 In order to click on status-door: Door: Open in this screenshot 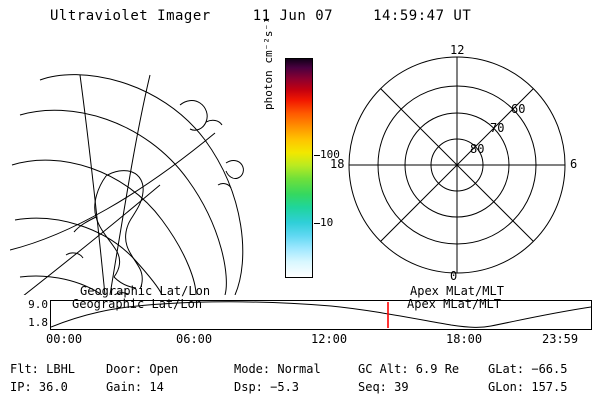, I will do `click(142, 369)`.